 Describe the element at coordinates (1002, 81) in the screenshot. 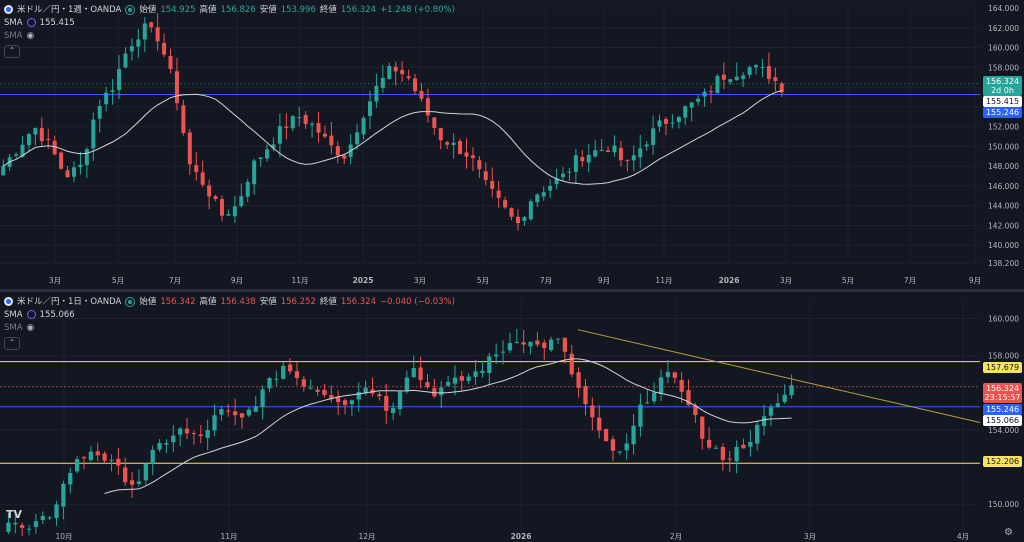

I see `last-price: 156.324` at that location.